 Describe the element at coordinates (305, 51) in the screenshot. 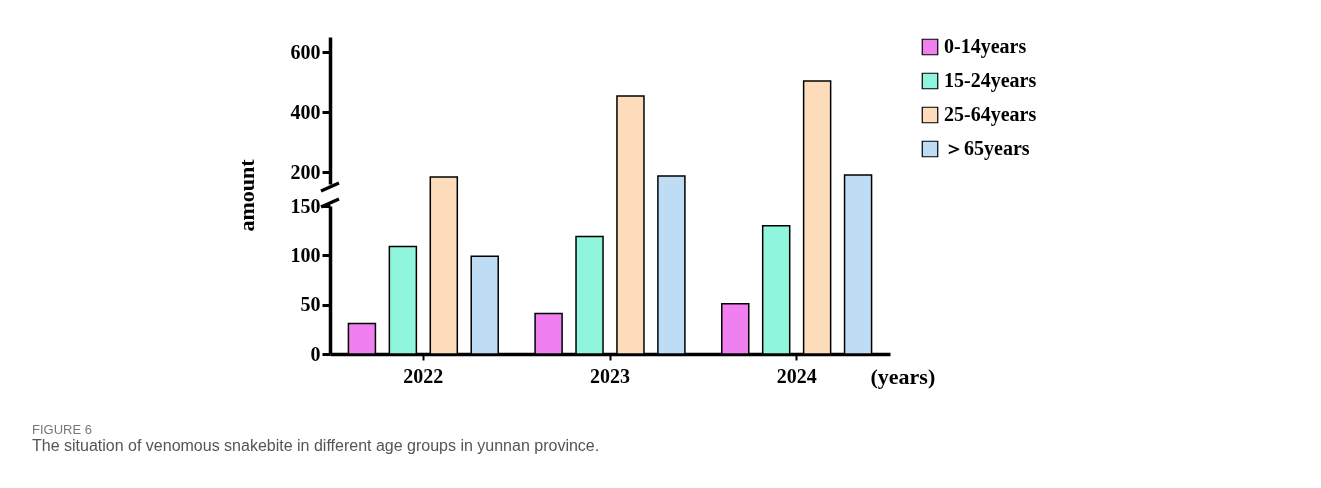

I see `y-tick-label: 600` at that location.